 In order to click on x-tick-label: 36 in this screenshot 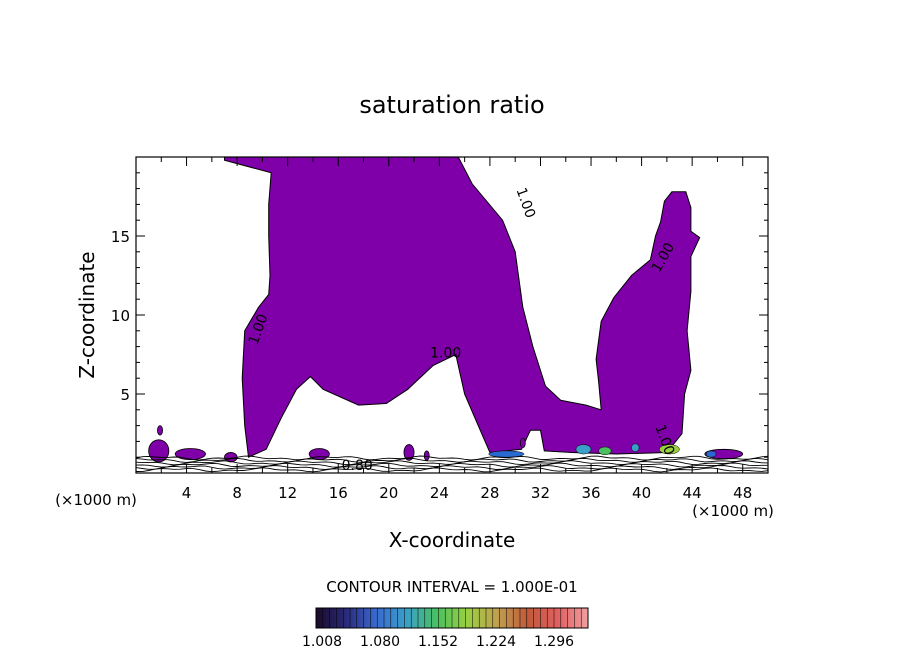, I will do `click(590, 493)`.